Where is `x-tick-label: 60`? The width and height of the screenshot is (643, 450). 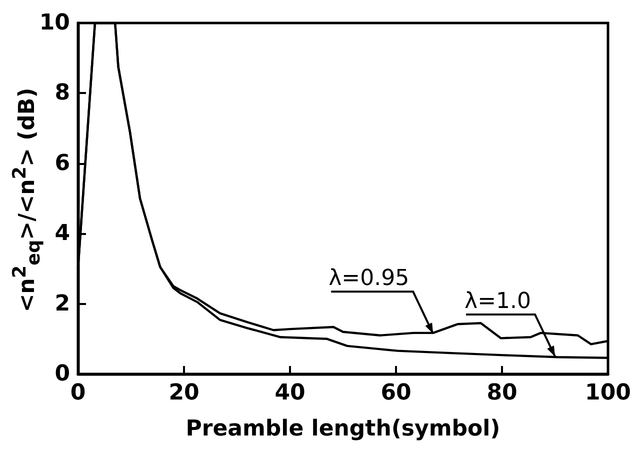 x-tick-label: 60 is located at coordinates (396, 393).